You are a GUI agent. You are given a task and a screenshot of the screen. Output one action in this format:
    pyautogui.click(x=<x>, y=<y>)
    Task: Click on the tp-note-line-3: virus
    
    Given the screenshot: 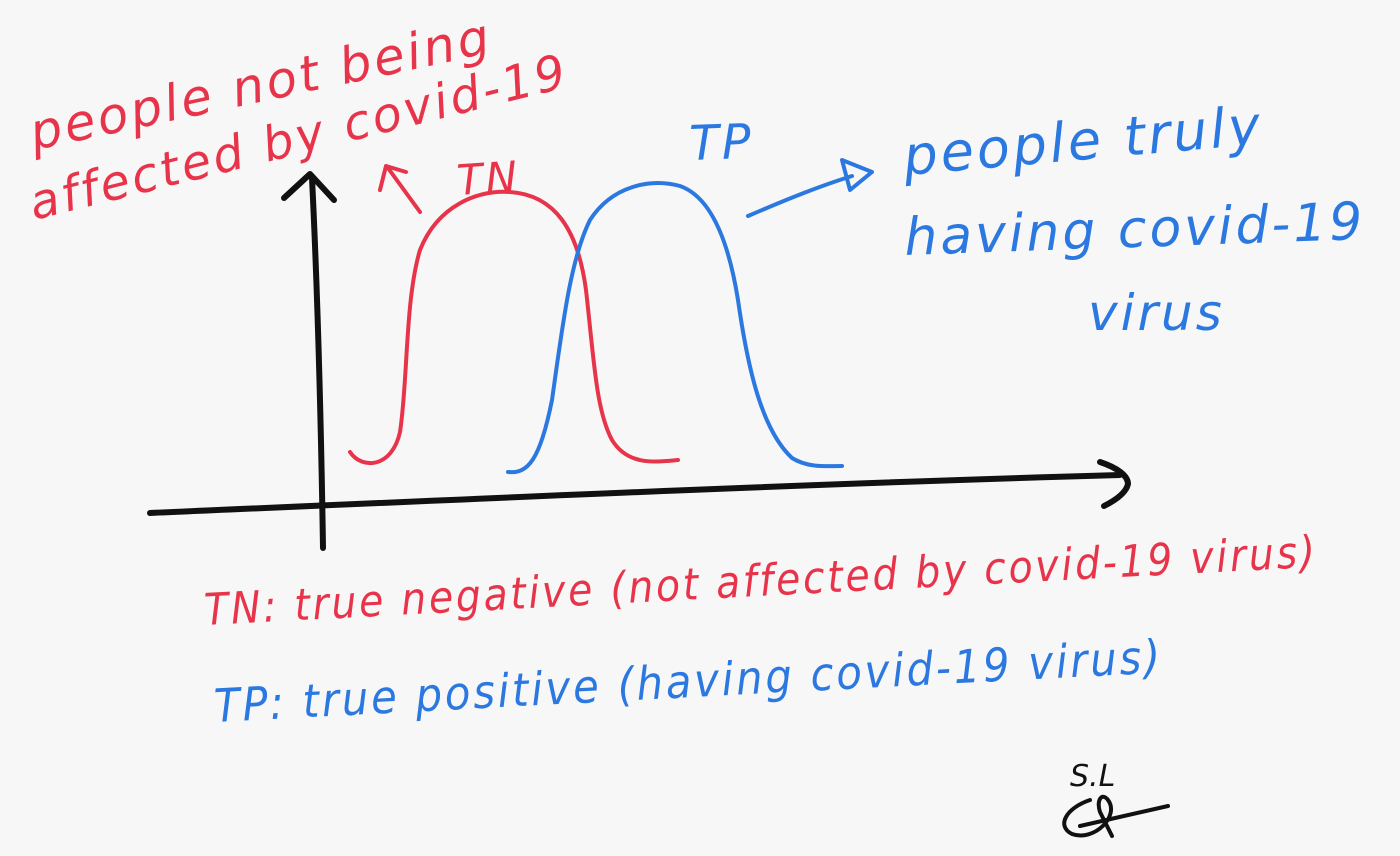 What is the action you would take?
    pyautogui.click(x=1156, y=313)
    